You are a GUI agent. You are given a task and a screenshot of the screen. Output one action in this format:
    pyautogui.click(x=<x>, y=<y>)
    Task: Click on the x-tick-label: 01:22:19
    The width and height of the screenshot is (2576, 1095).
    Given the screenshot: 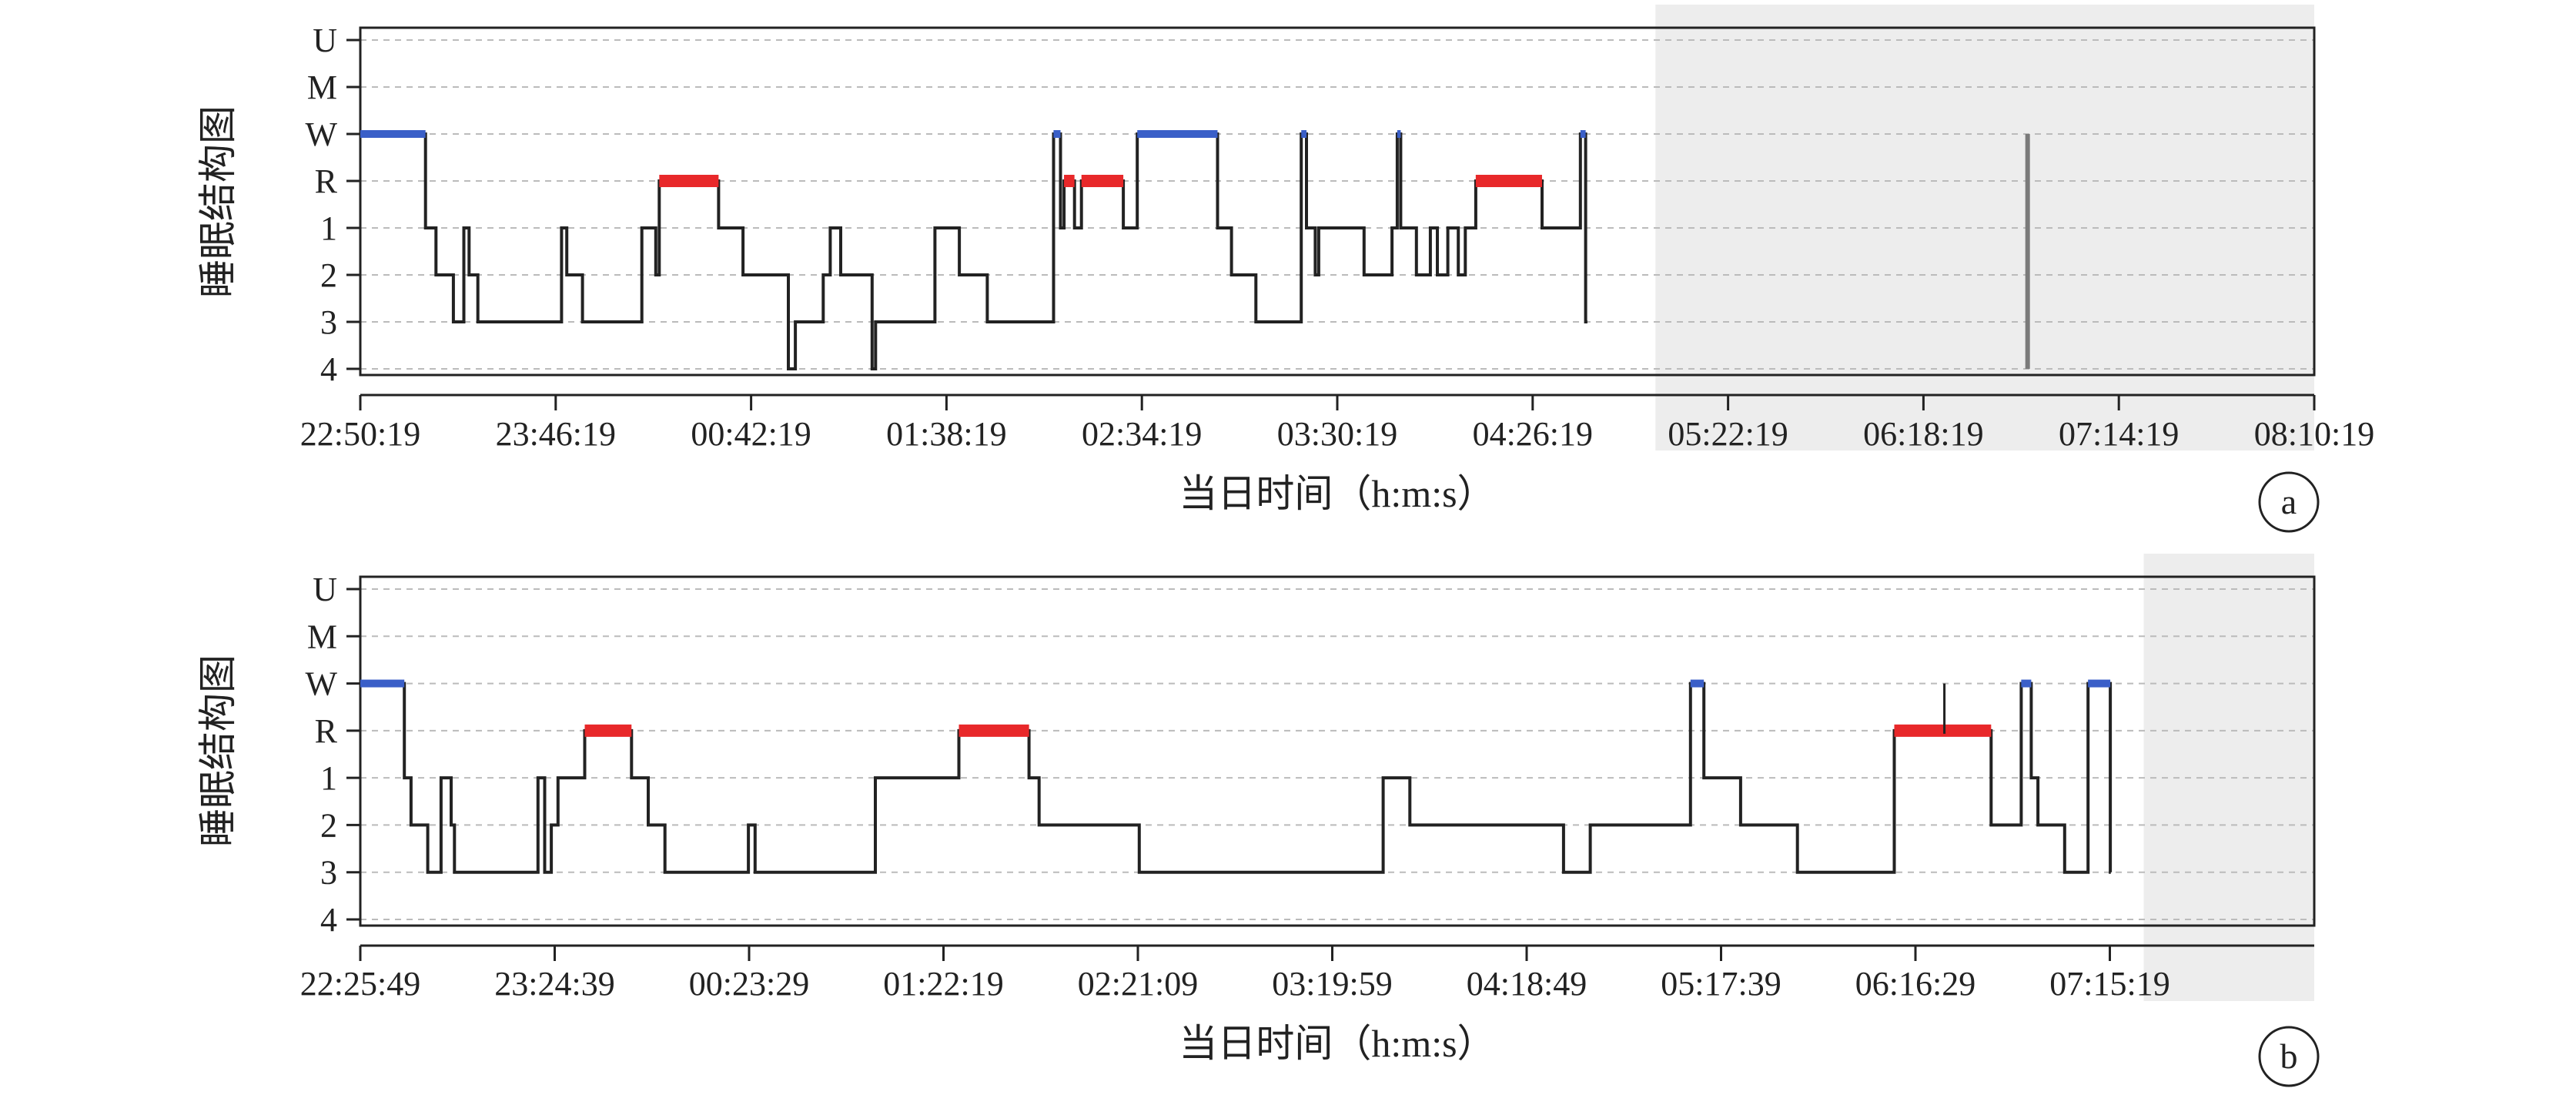 What is the action you would take?
    pyautogui.click(x=943, y=984)
    